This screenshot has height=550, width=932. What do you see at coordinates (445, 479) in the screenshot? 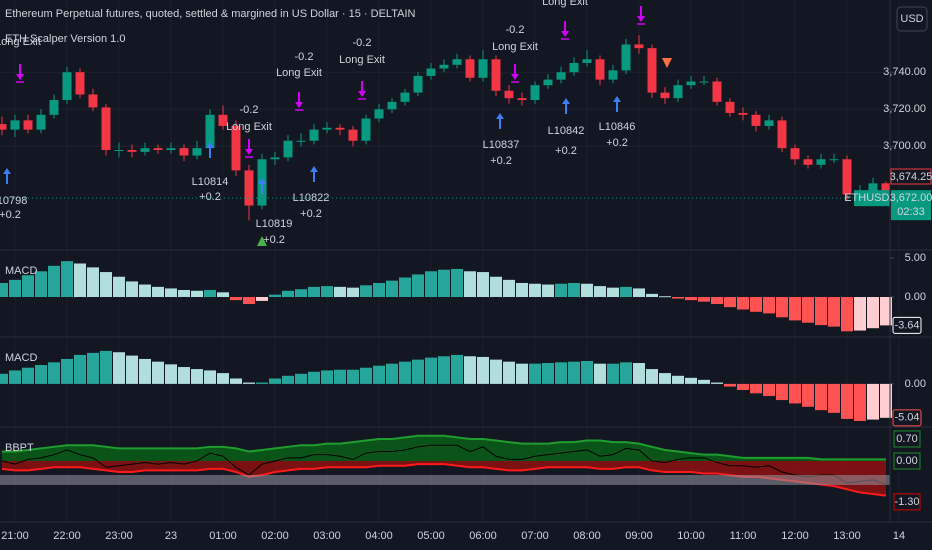
I see `neutral-band` at bounding box center [445, 479].